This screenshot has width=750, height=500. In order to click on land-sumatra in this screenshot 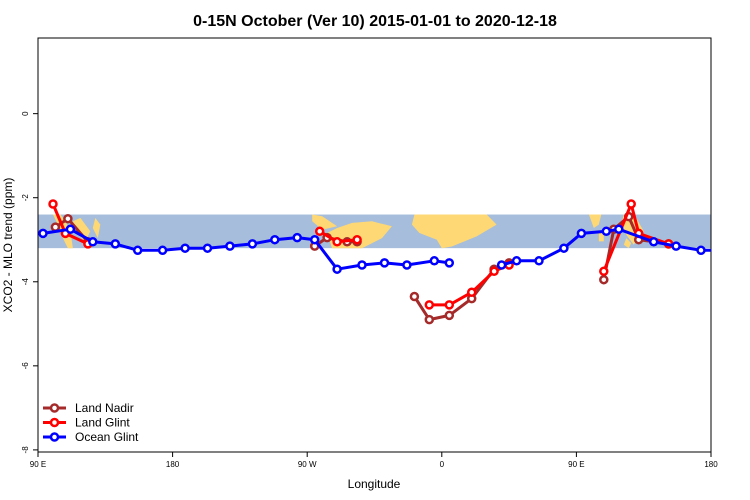, I will do `click(627, 243)`.